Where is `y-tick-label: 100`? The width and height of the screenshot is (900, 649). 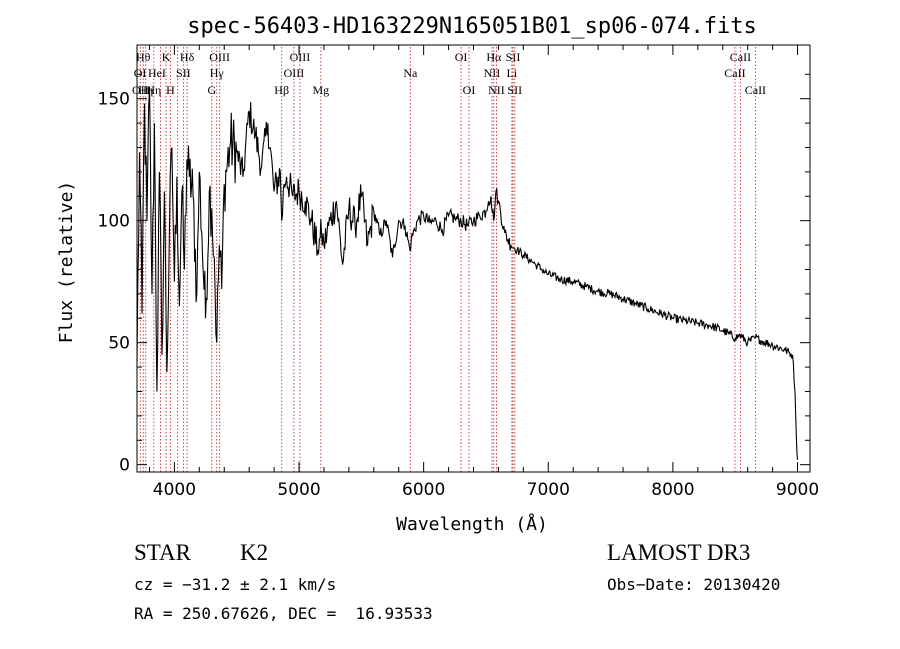 y-tick-label: 100 is located at coordinates (114, 222).